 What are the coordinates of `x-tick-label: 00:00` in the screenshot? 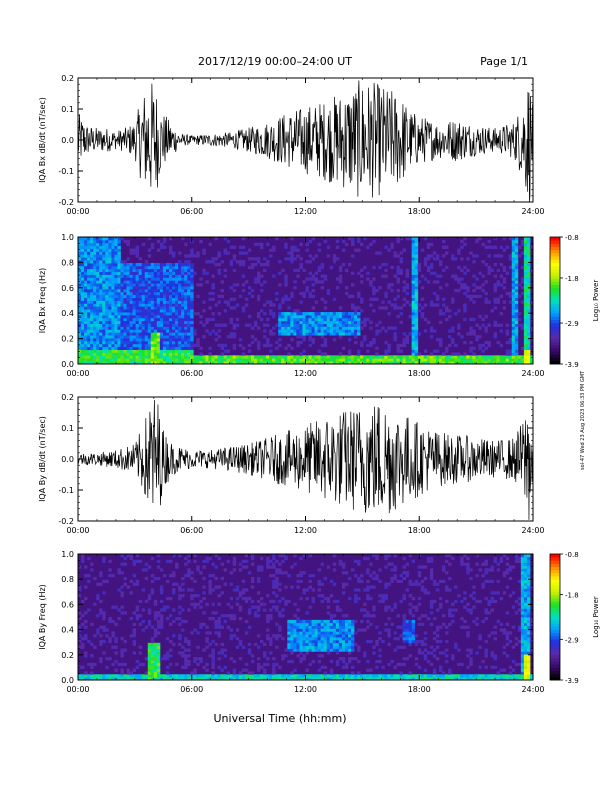 It's located at (77, 530).